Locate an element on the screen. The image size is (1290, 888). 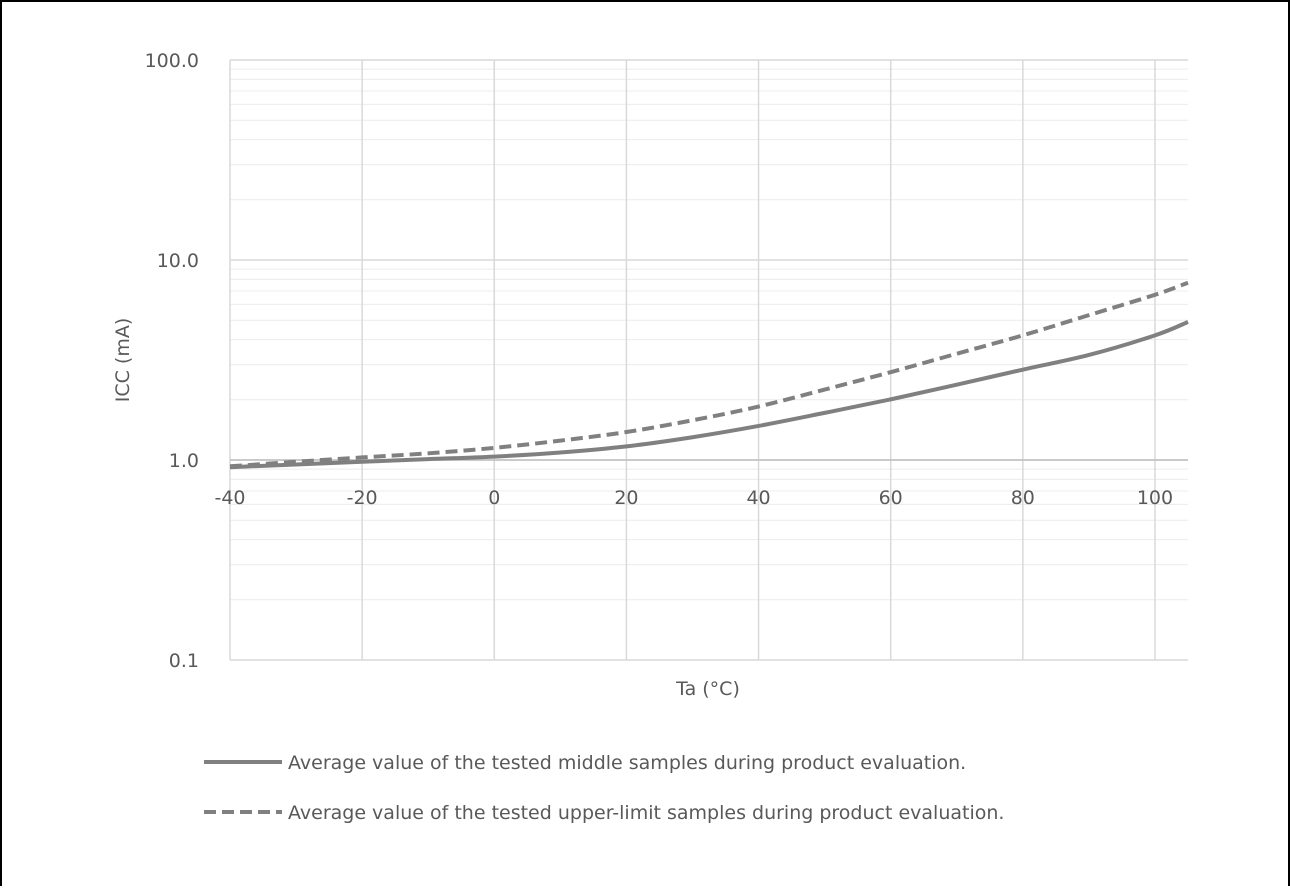
y-axis-title: ICC (mA) is located at coordinates (123, 360).